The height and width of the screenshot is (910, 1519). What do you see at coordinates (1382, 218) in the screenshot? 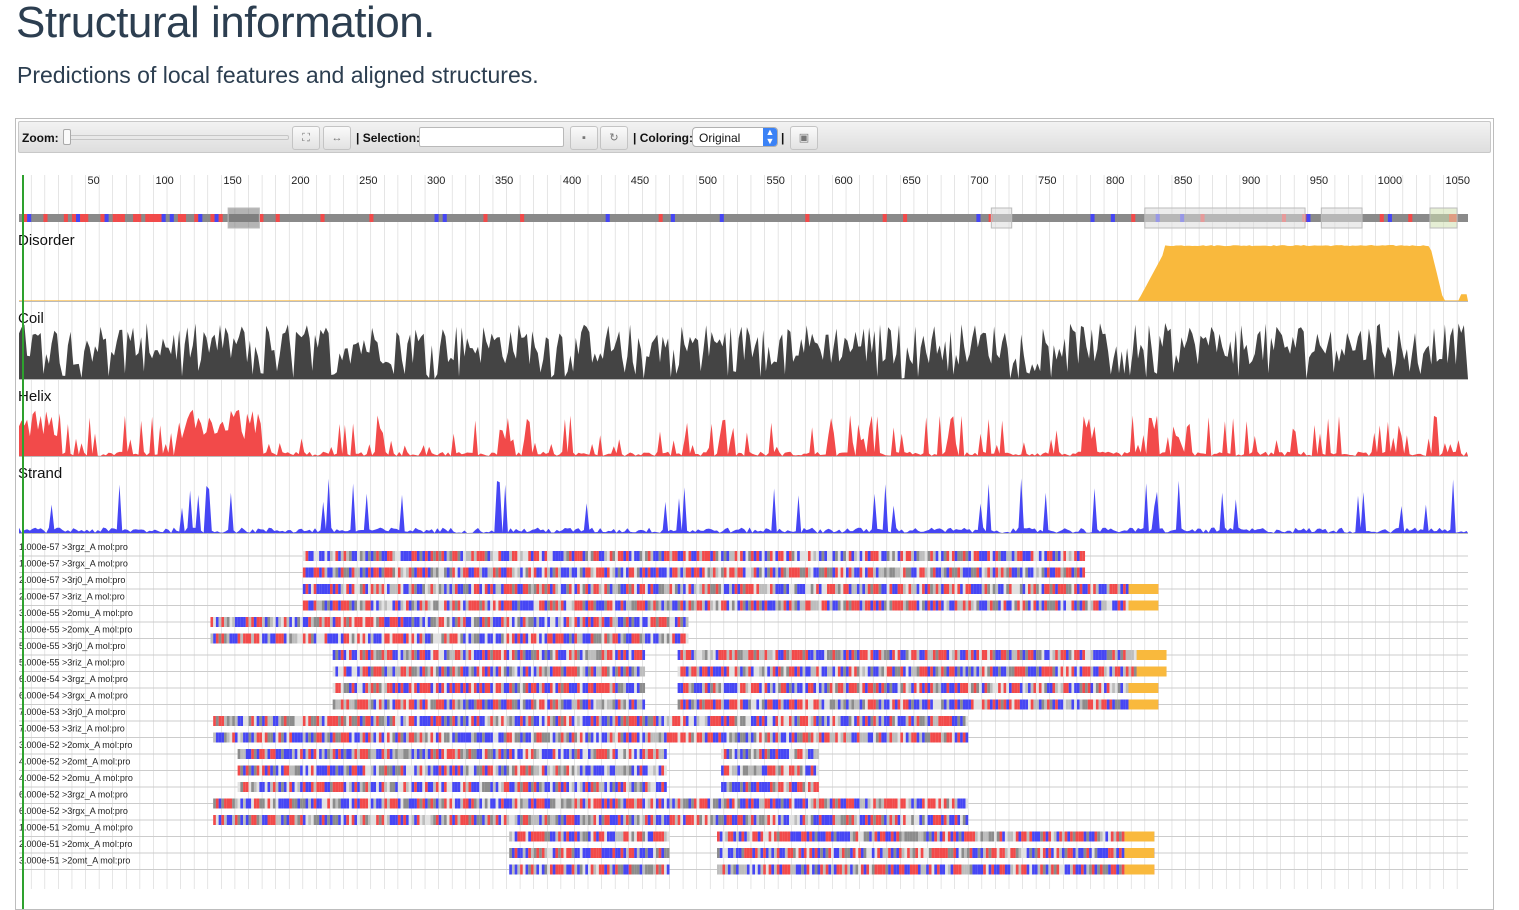
I see `overview-residue-mark` at bounding box center [1382, 218].